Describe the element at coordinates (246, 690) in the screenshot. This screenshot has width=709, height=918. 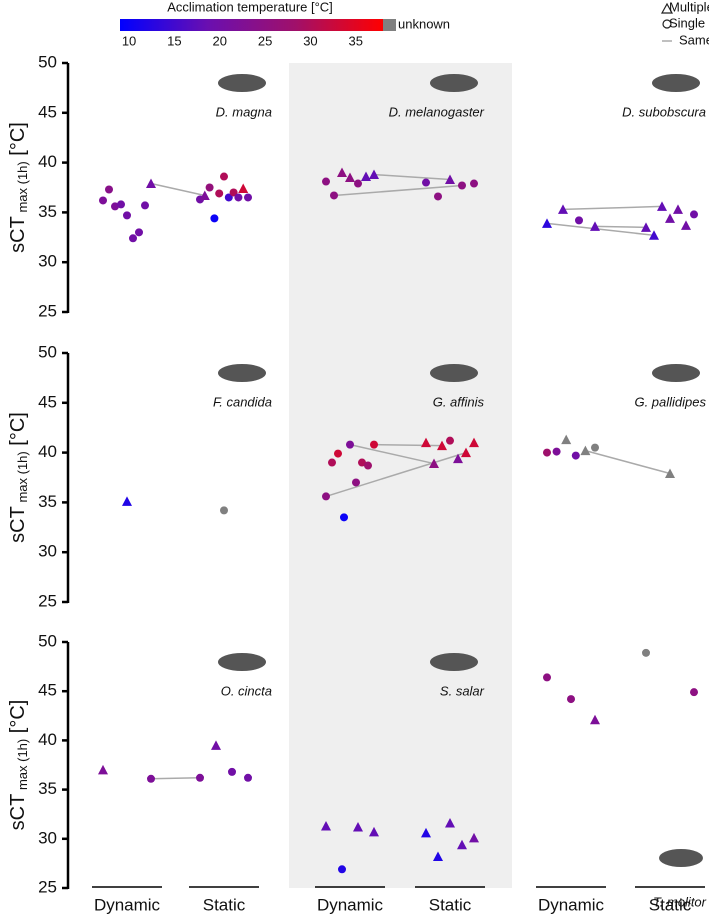
I see `species-label: O. cincta` at that location.